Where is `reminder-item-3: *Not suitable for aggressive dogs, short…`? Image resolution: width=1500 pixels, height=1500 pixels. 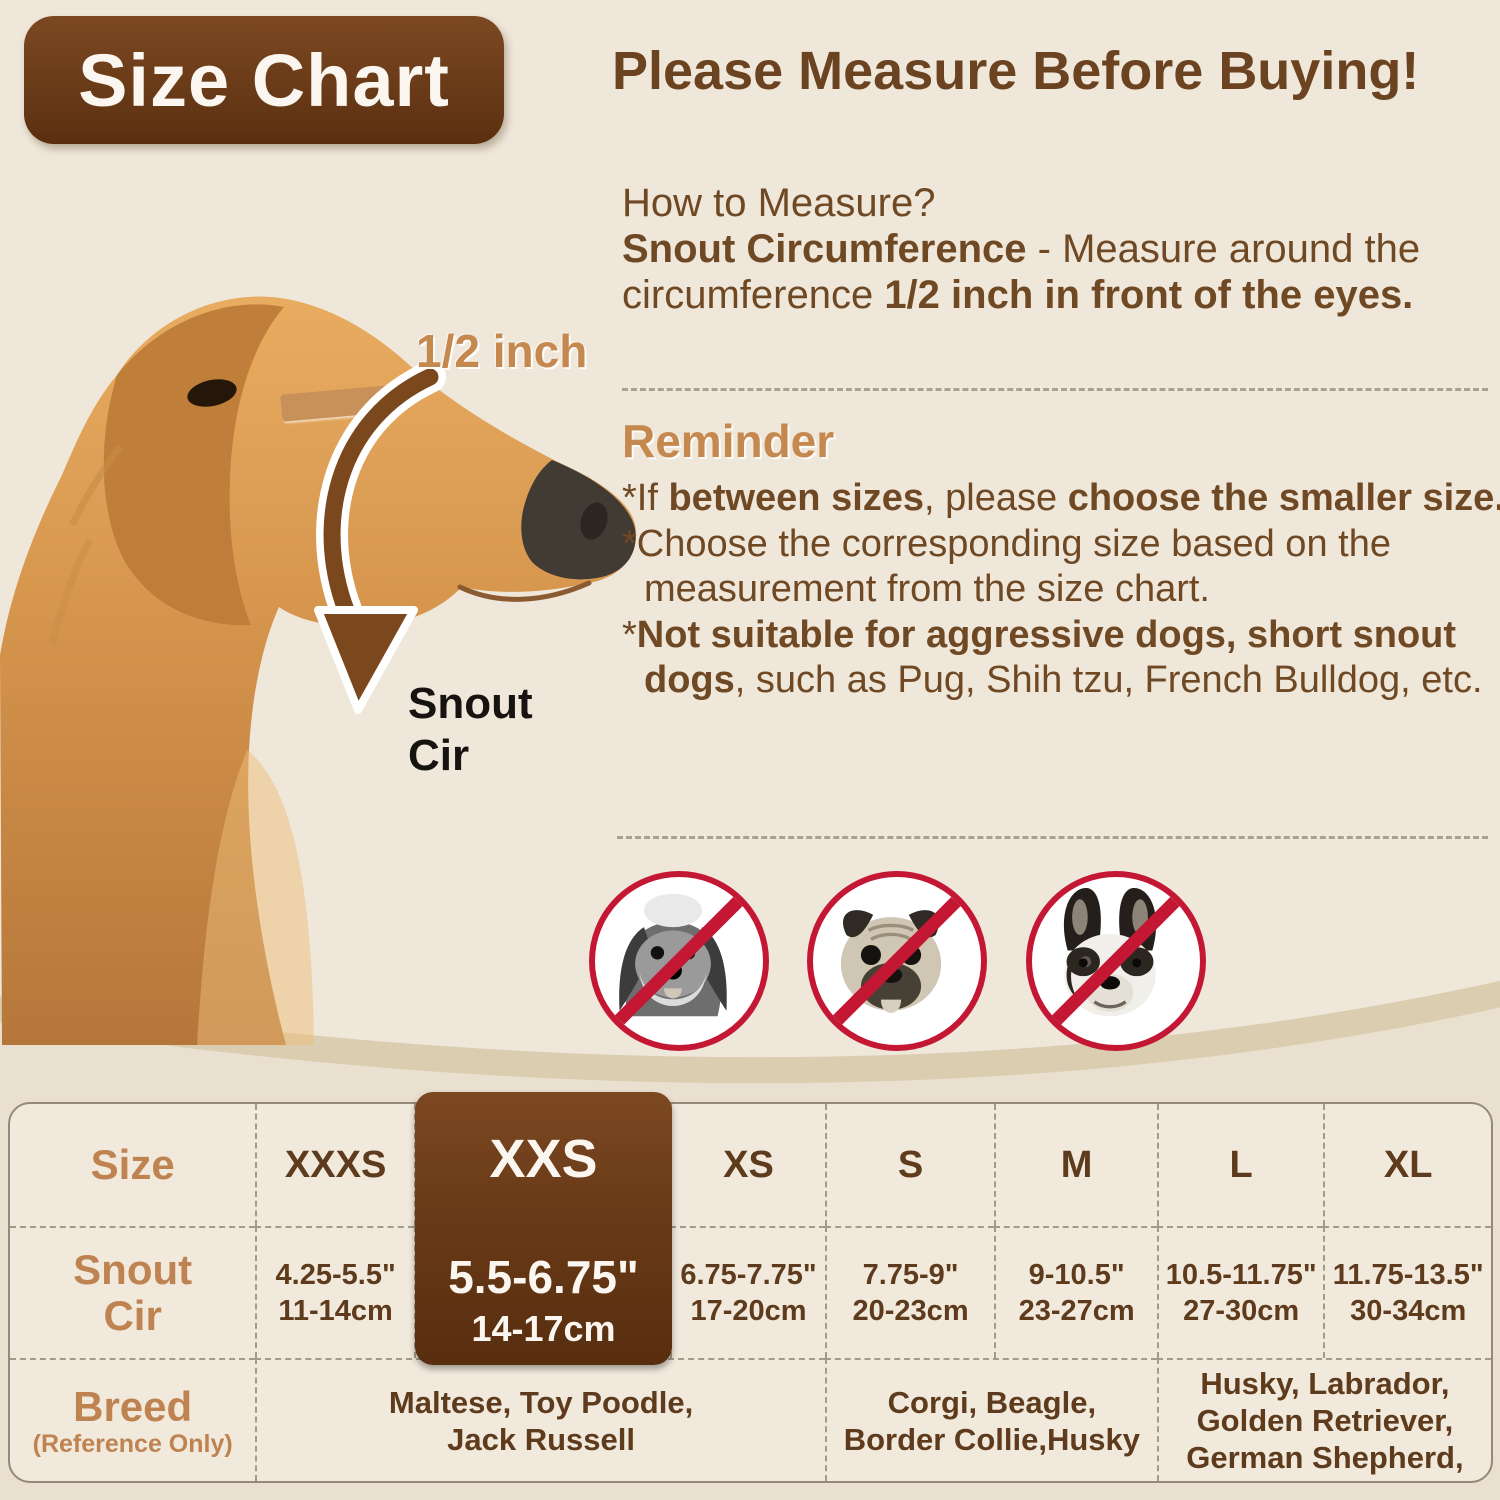 reminder-item-3: *Not suitable for aggressive dogs, short… is located at coordinates (1052, 657).